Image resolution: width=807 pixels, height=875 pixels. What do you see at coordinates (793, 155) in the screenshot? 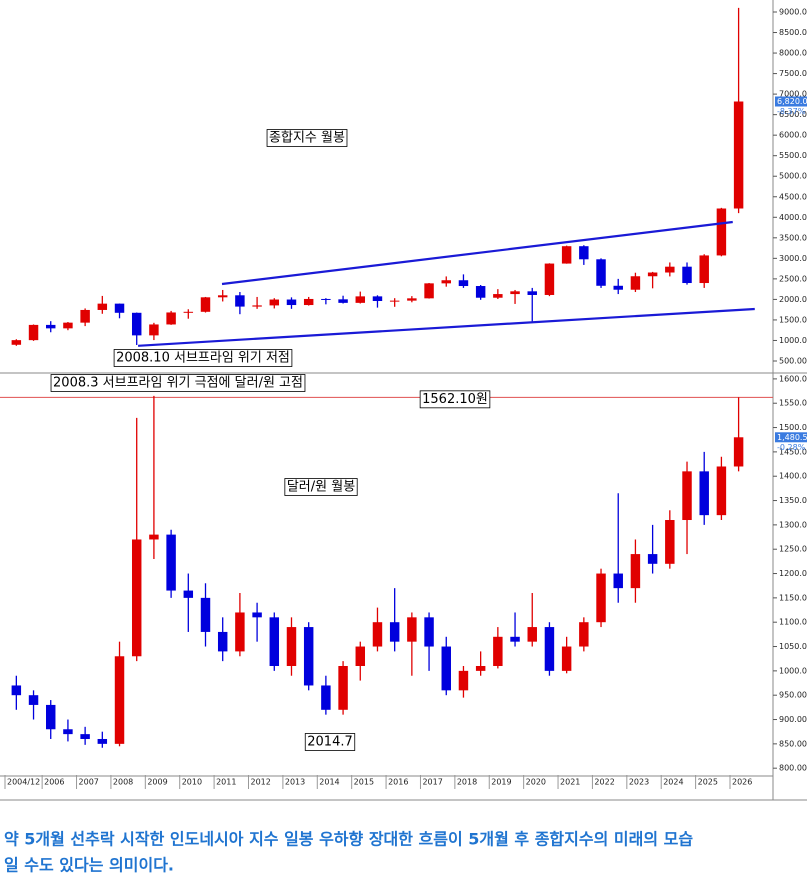
I see `y-tick-label: 5500.00` at bounding box center [793, 155].